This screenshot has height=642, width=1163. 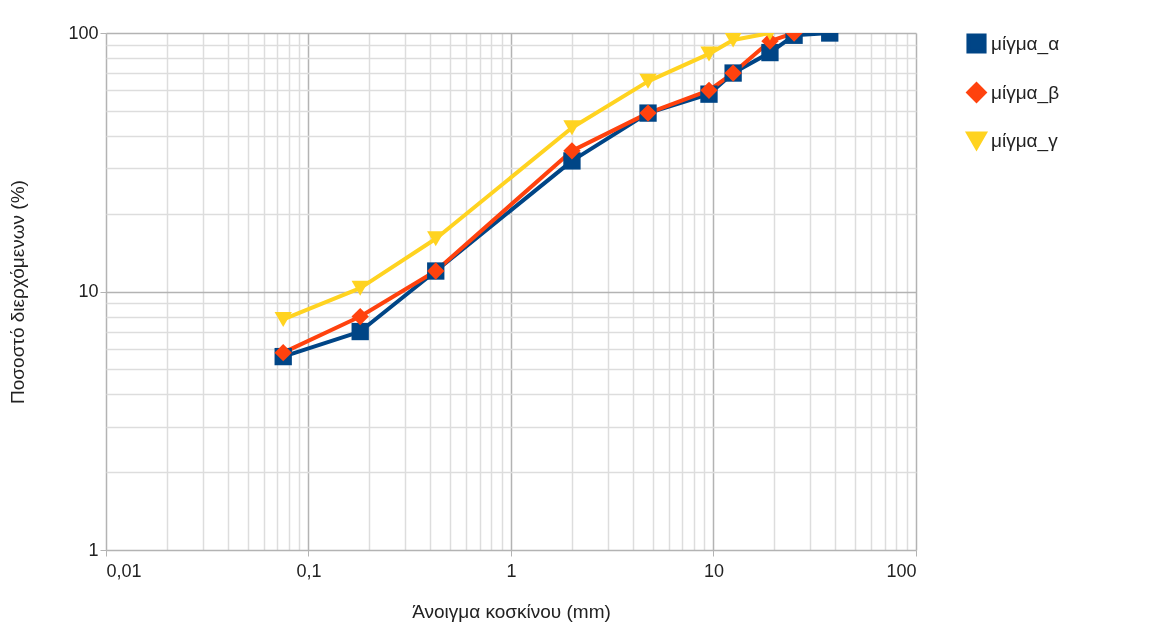 What do you see at coordinates (714, 570) in the screenshot?
I see `x-tick-label: 10` at bounding box center [714, 570].